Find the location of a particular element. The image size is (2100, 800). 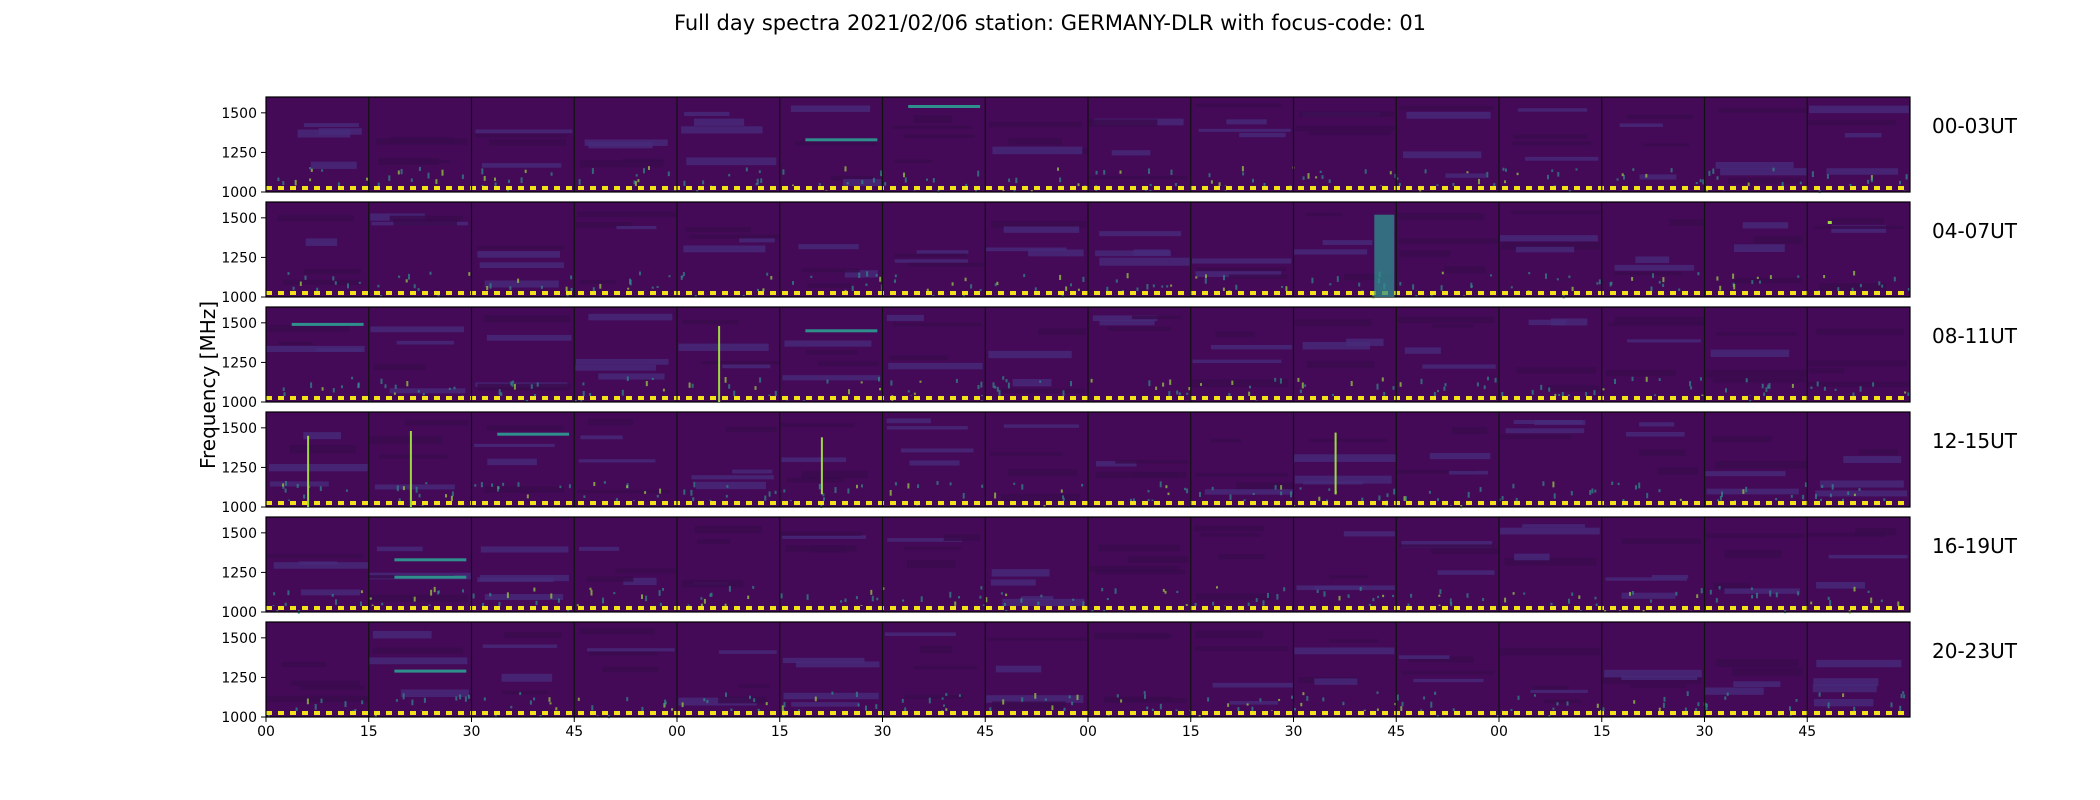

y-tick-label: 1250 is located at coordinates (239, 468).